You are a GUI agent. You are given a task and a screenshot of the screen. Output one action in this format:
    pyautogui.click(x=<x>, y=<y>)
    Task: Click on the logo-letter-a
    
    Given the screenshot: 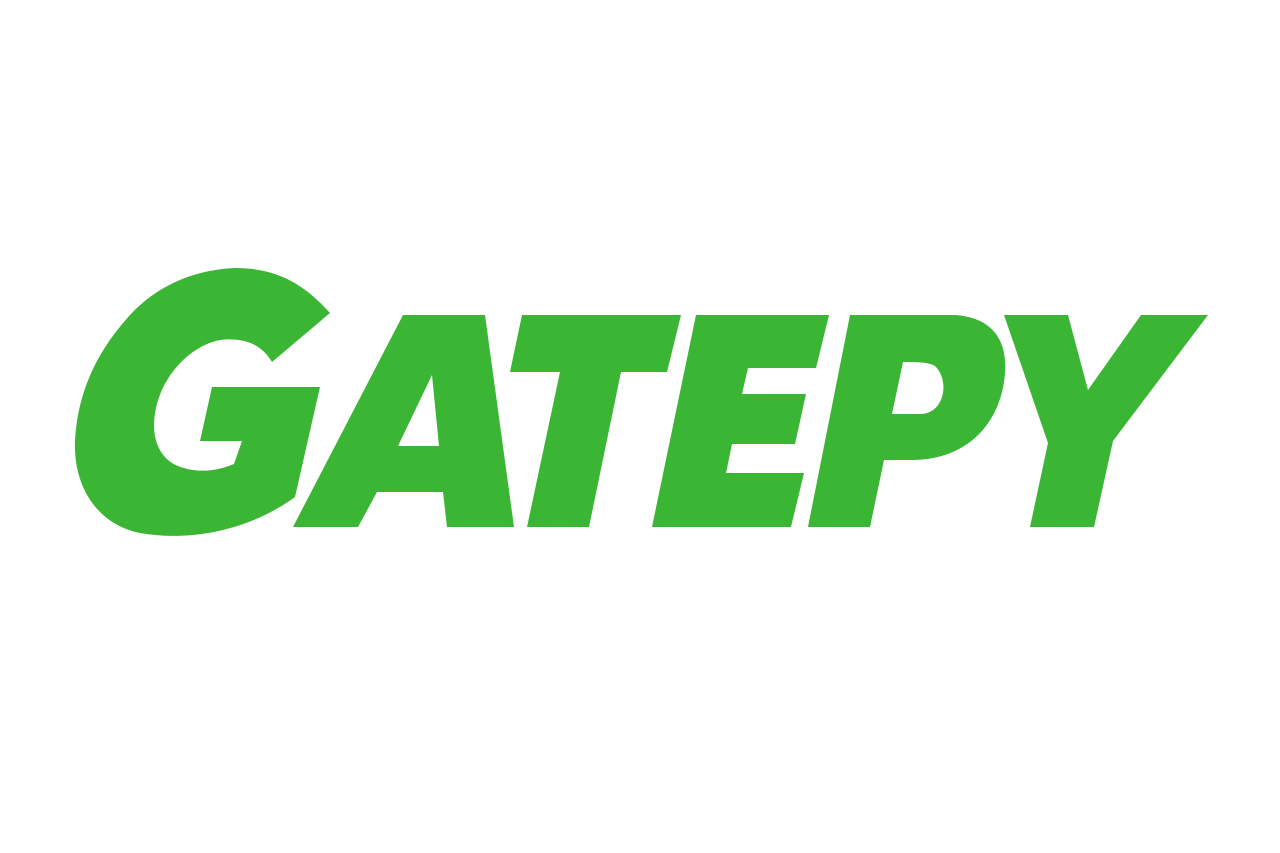 What is the action you would take?
    pyautogui.click(x=403, y=421)
    